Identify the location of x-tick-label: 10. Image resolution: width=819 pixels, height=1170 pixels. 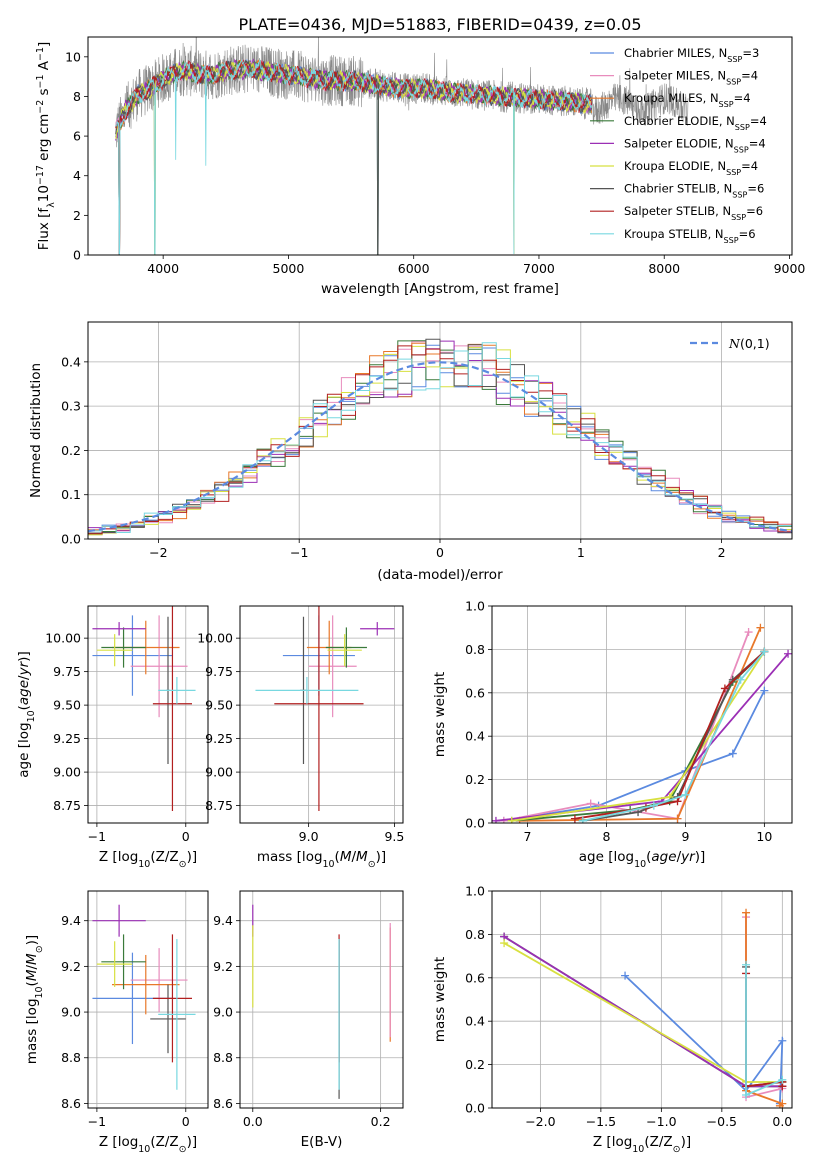
(764, 836).